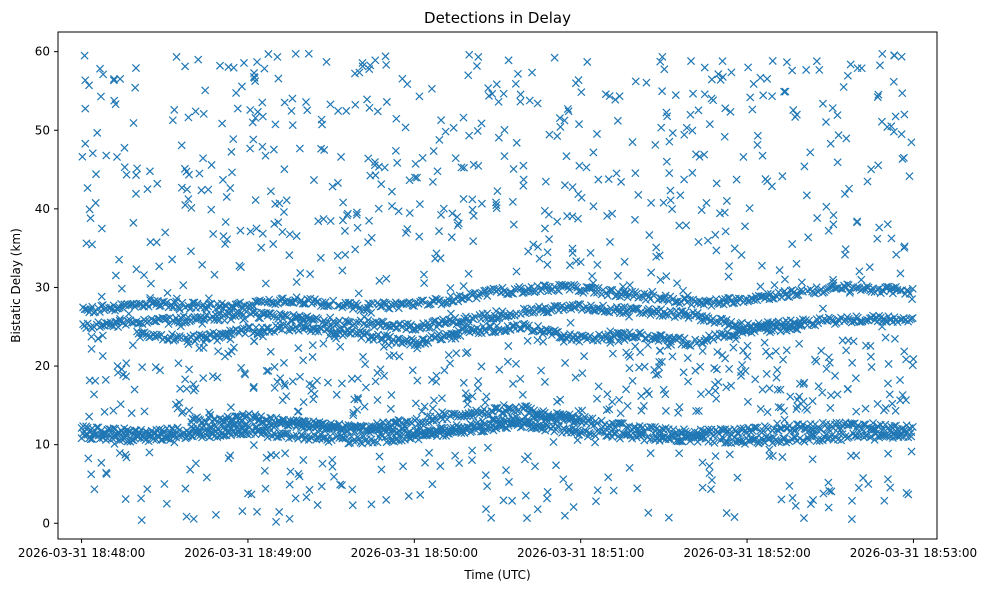  Describe the element at coordinates (746, 553) in the screenshot. I see `x-tick-label: 2026-03-31 18:52:00` at that location.